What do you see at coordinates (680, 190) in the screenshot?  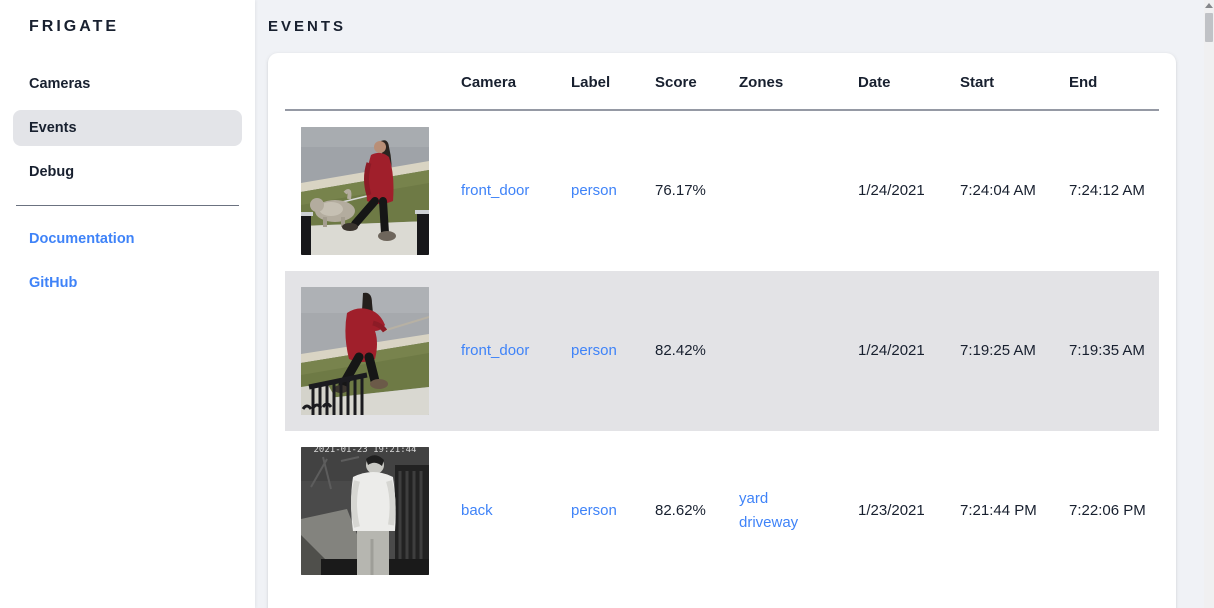 I see `score-value: 76.17%` at bounding box center [680, 190].